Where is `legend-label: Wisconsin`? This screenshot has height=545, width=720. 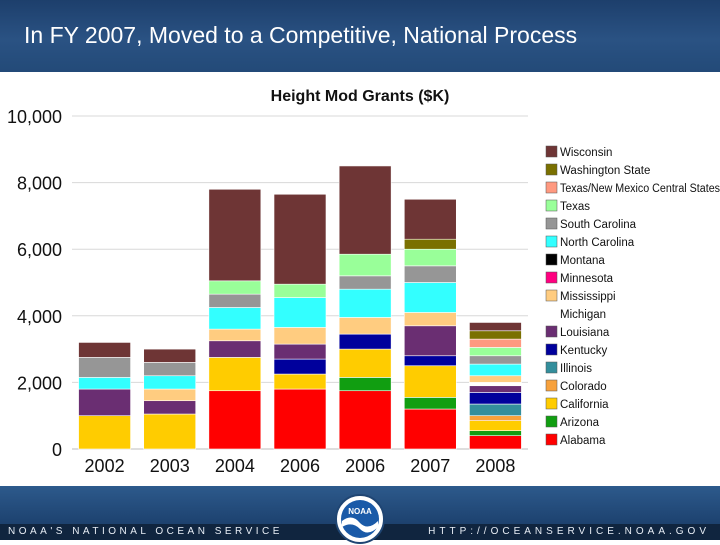
legend-label: Wisconsin is located at coordinates (586, 153).